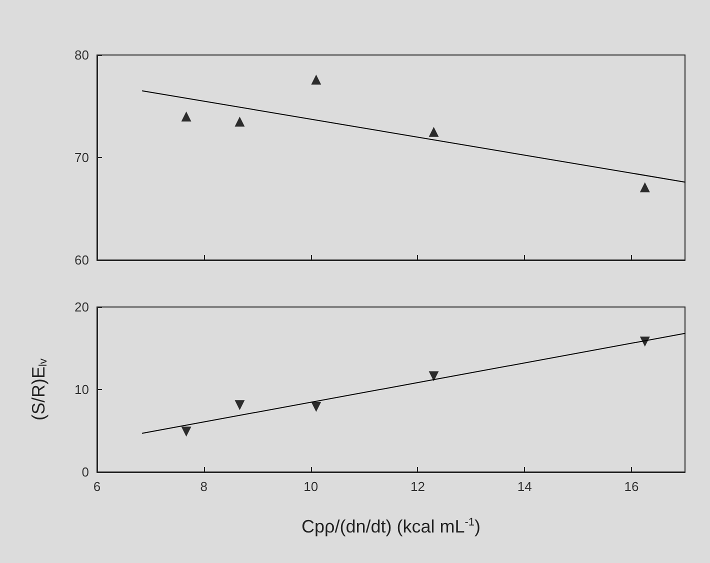 Image resolution: width=710 pixels, height=563 pixels. What do you see at coordinates (81, 55) in the screenshot?
I see `y-tick-label: 80` at bounding box center [81, 55].